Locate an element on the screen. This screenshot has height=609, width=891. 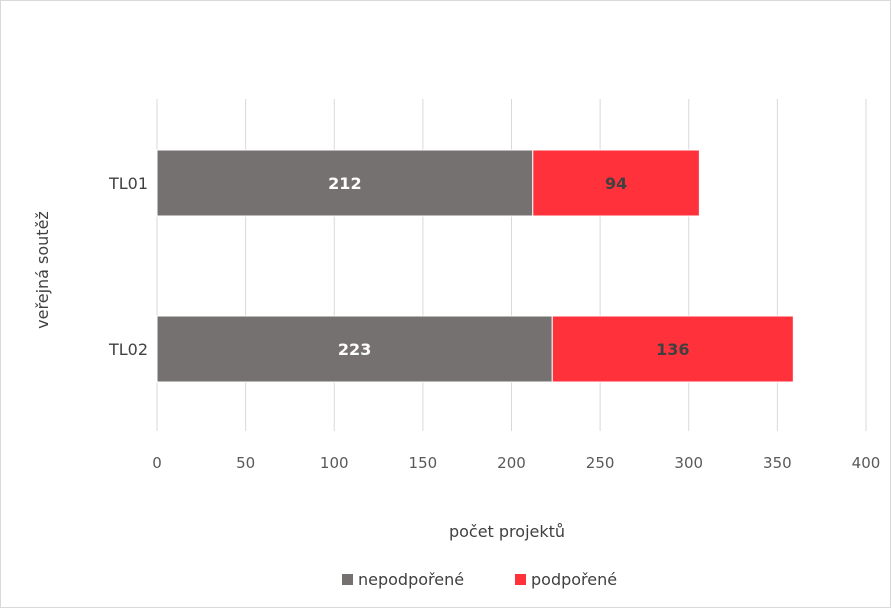
data-label: 94 is located at coordinates (616, 183).